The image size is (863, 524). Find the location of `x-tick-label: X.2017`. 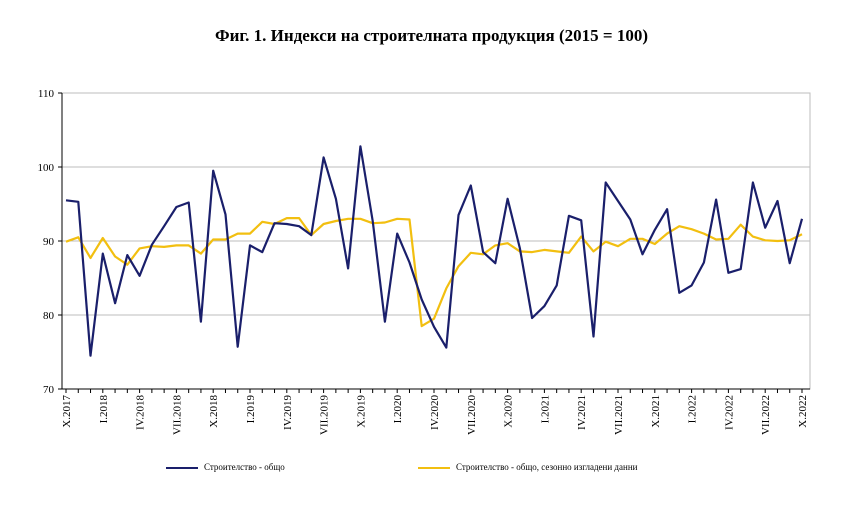

x-tick-label: X.2017 is located at coordinates (67, 411).